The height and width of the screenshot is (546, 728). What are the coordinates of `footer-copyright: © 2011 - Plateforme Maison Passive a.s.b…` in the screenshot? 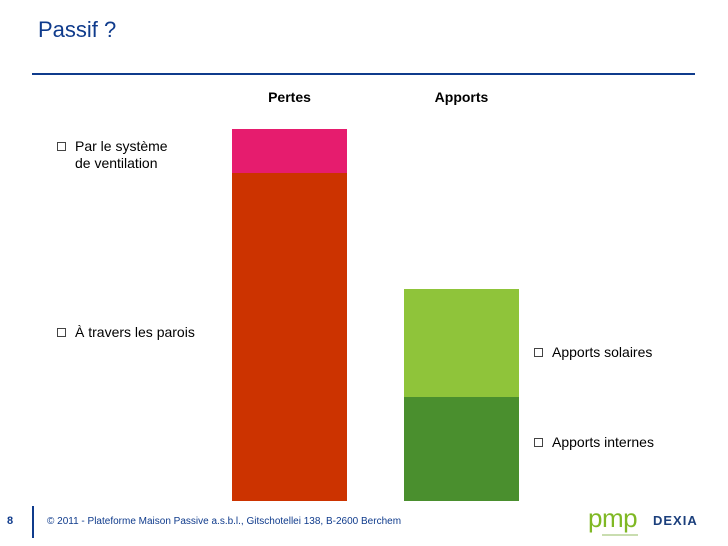 It's located at (224, 521).